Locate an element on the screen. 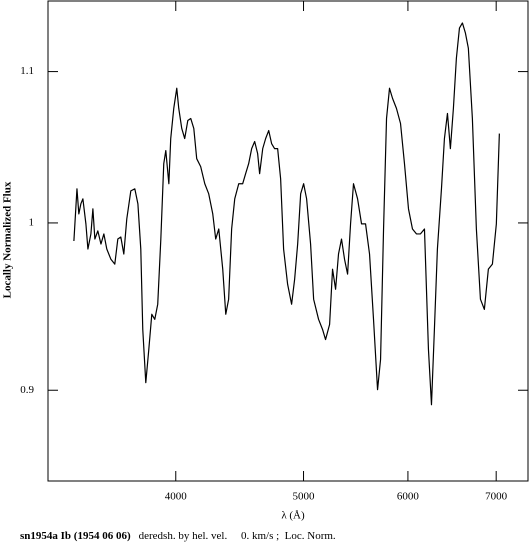  caption-title: sn1954a Ib (1954 06 06) is located at coordinates (75, 536).